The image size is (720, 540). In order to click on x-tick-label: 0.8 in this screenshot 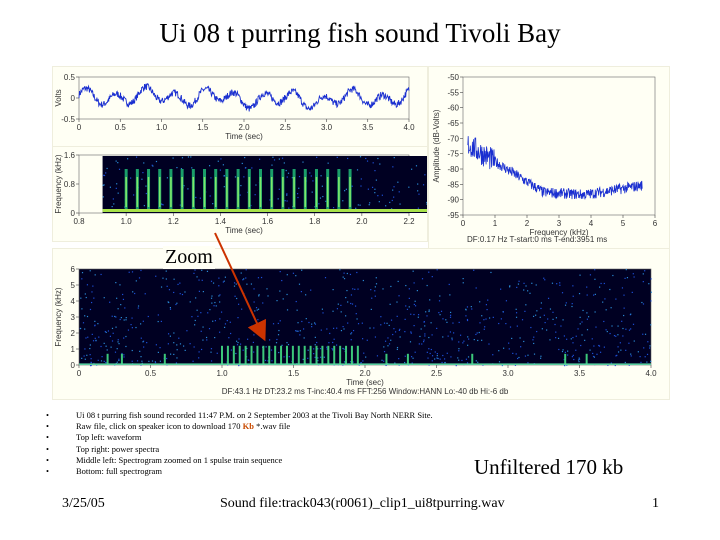, I will do `click(79, 221)`.